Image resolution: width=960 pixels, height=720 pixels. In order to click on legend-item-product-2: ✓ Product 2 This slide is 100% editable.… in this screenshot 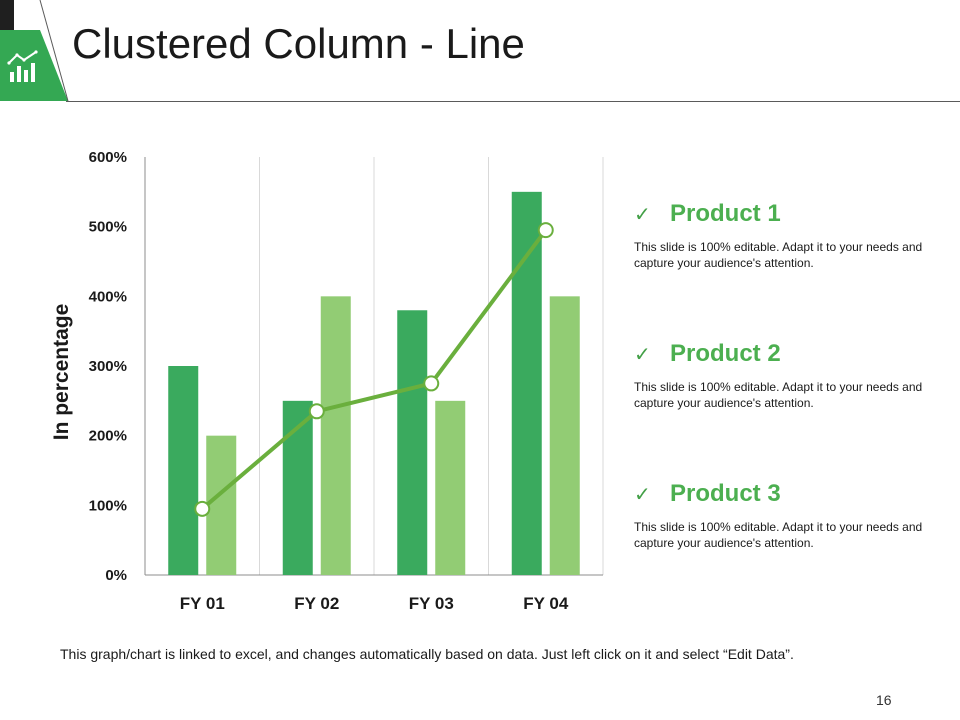, I will do `click(784, 375)`.